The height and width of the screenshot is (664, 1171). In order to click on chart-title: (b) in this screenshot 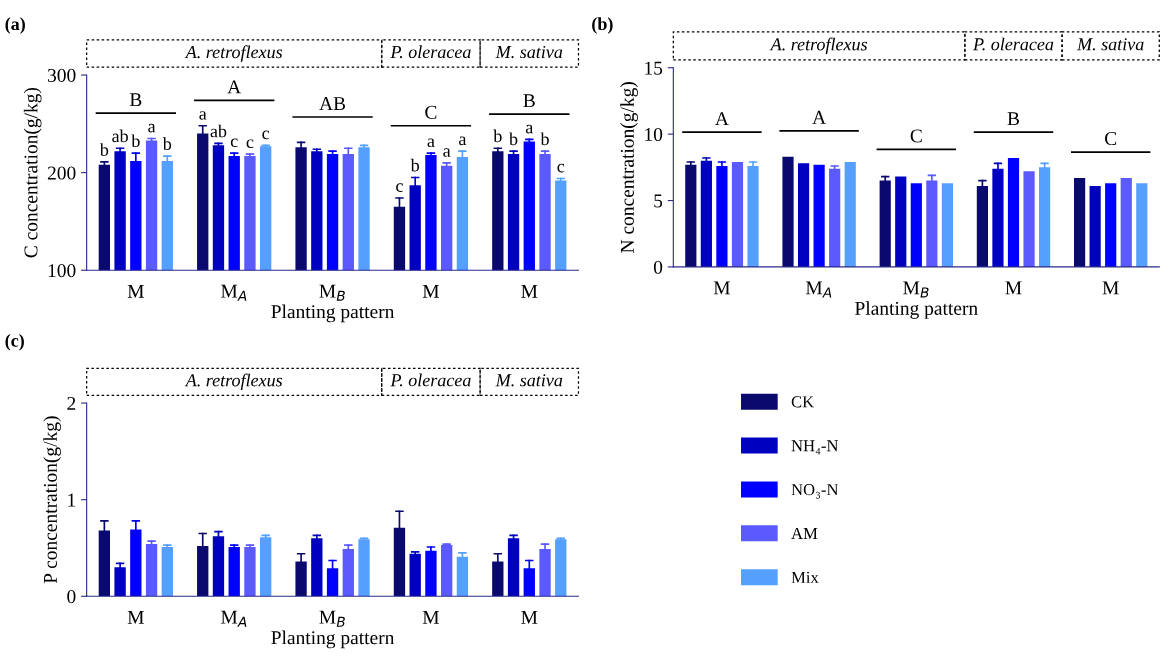, I will do `click(602, 25)`.